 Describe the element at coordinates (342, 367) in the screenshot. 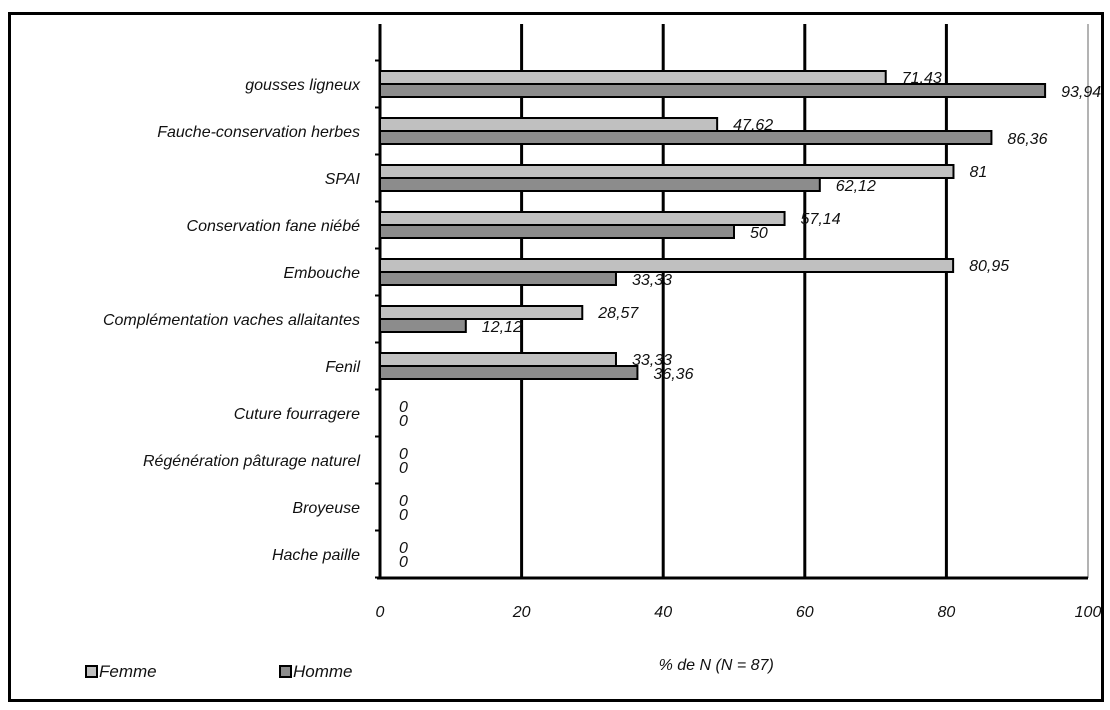

I see `category-label-fenil: Fenil` at that location.